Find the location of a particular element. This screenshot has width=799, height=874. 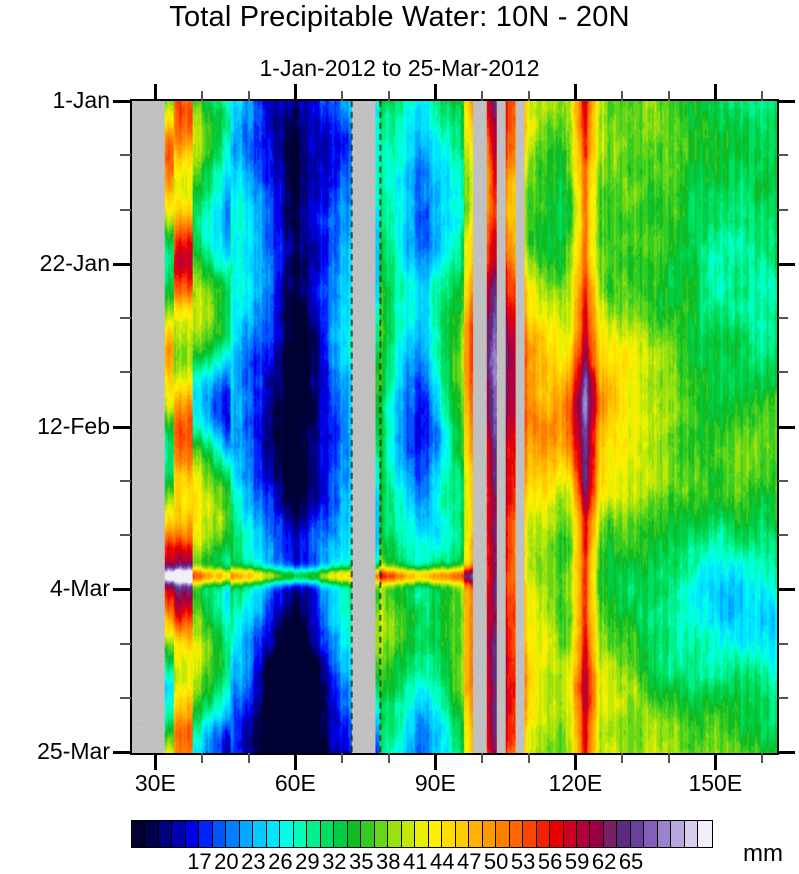

y-axis-label: 22-Jan is located at coordinates (74, 262).